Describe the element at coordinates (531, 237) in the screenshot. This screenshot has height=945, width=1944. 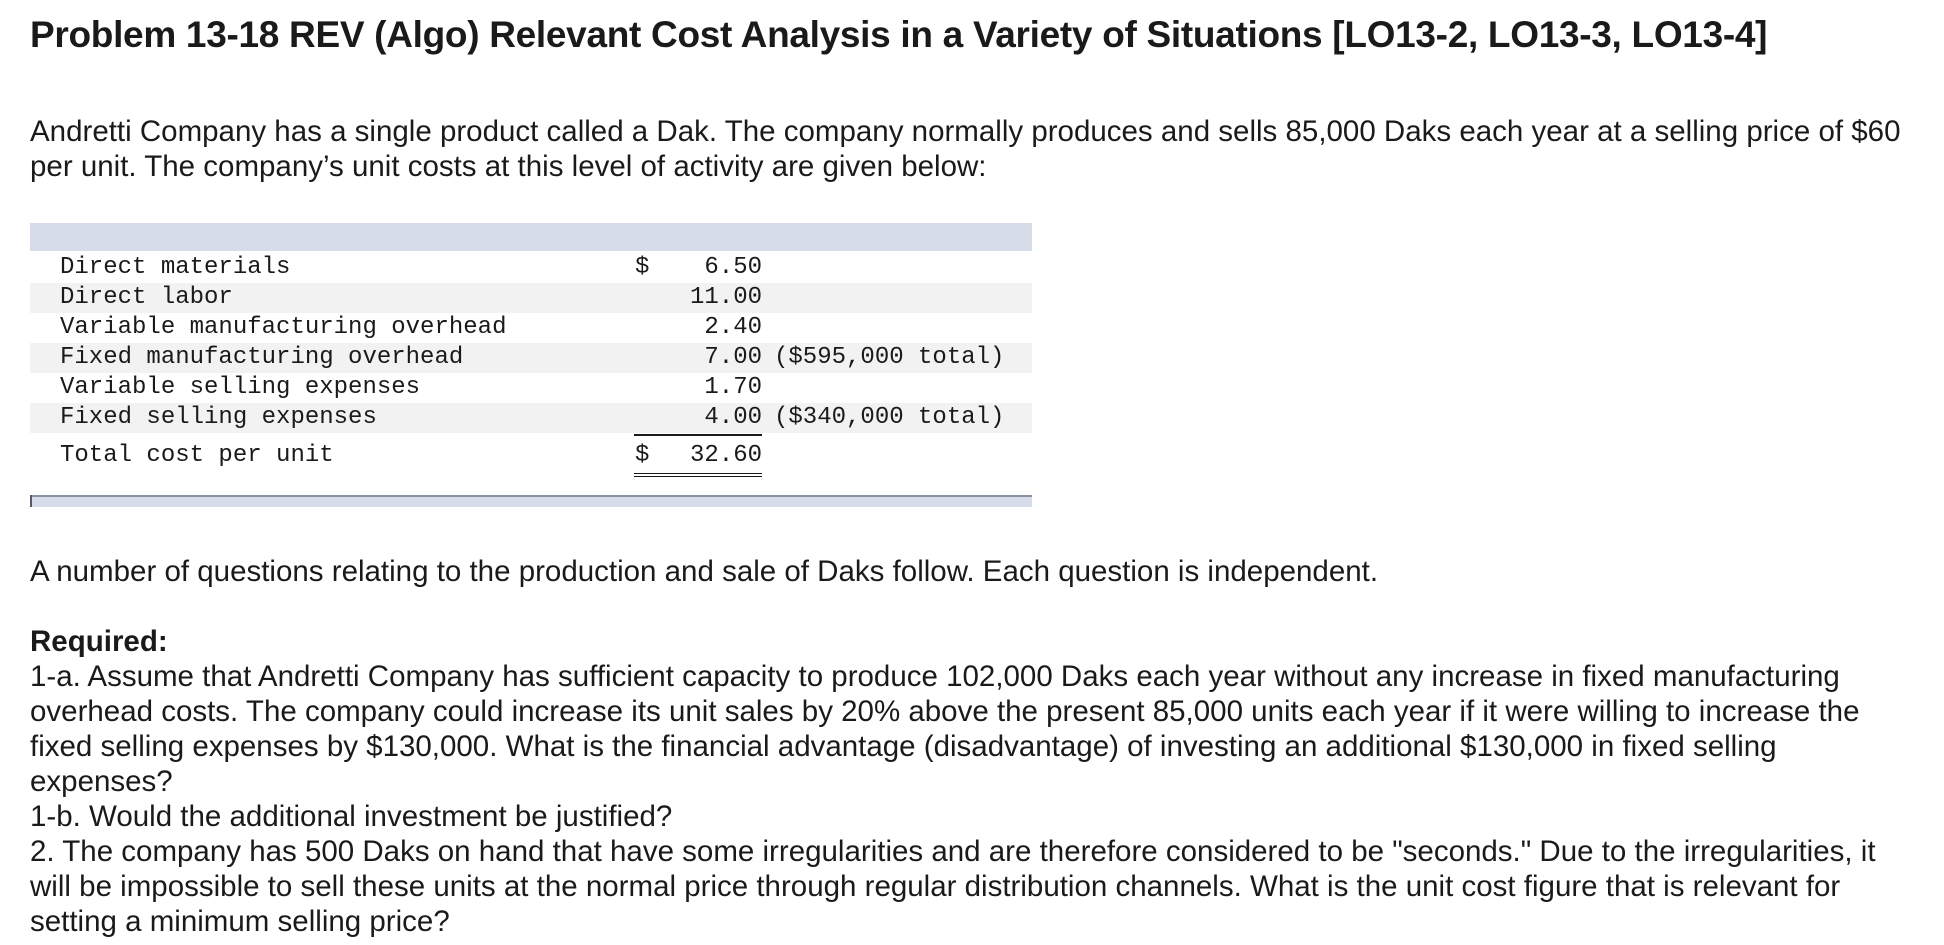
I see `table-header-bar` at that location.